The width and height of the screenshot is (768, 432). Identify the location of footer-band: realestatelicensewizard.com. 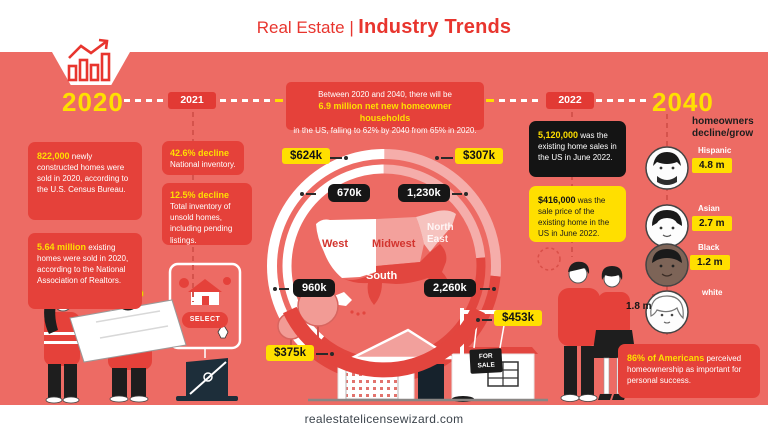
(384, 418).